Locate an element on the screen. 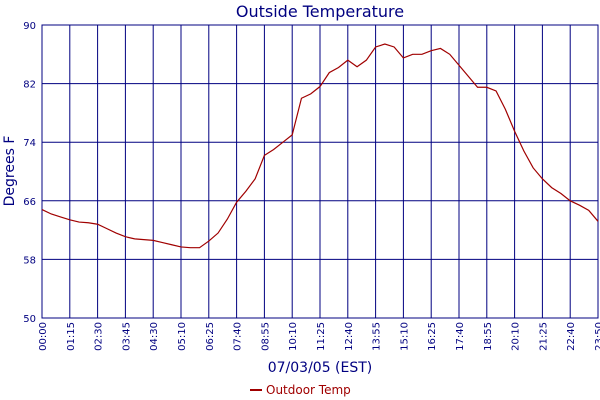  x-tick-label: 17:40 is located at coordinates (460, 336).